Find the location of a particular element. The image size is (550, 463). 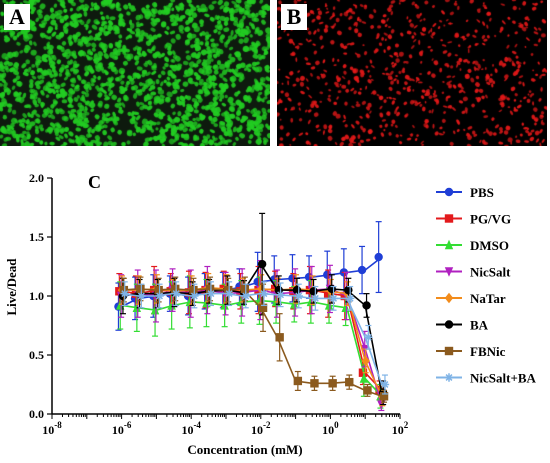

legend-entry: NicSalt is located at coordinates (473, 272).